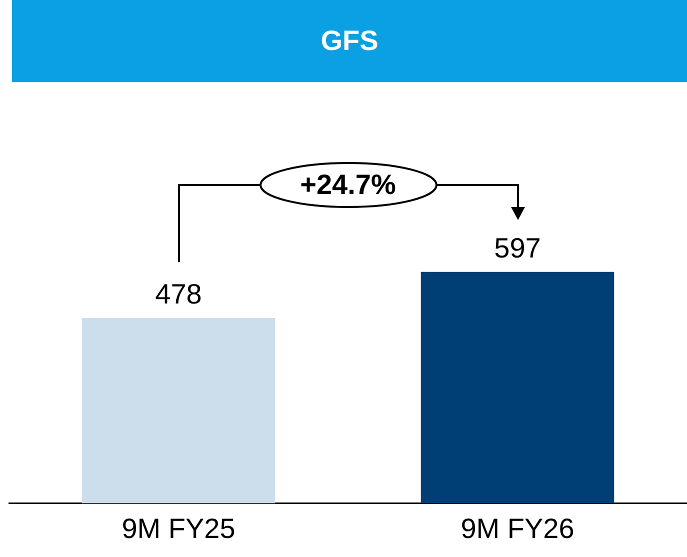 Image resolution: width=687 pixels, height=557 pixels. What do you see at coordinates (349, 41) in the screenshot?
I see `chart-title: GFS` at bounding box center [349, 41].